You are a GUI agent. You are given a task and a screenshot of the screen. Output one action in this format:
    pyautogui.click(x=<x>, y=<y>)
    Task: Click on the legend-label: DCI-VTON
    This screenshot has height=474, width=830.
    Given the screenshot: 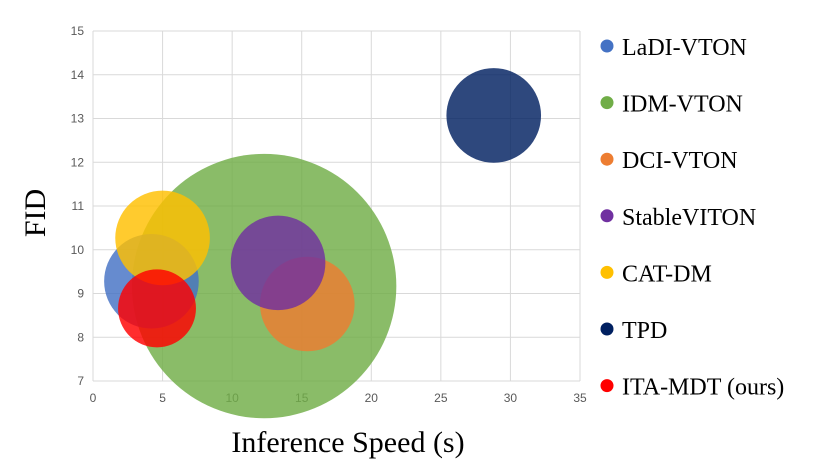 What is the action you would take?
    pyautogui.click(x=680, y=161)
    